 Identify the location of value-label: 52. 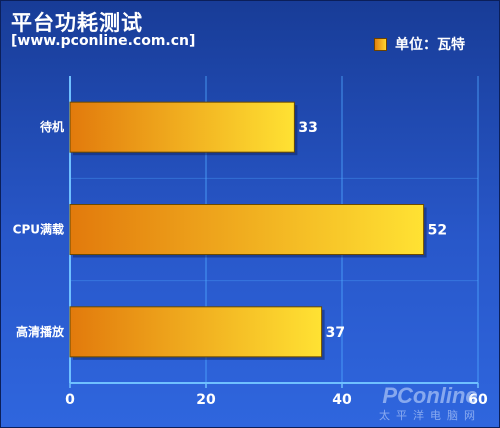
(437, 231).